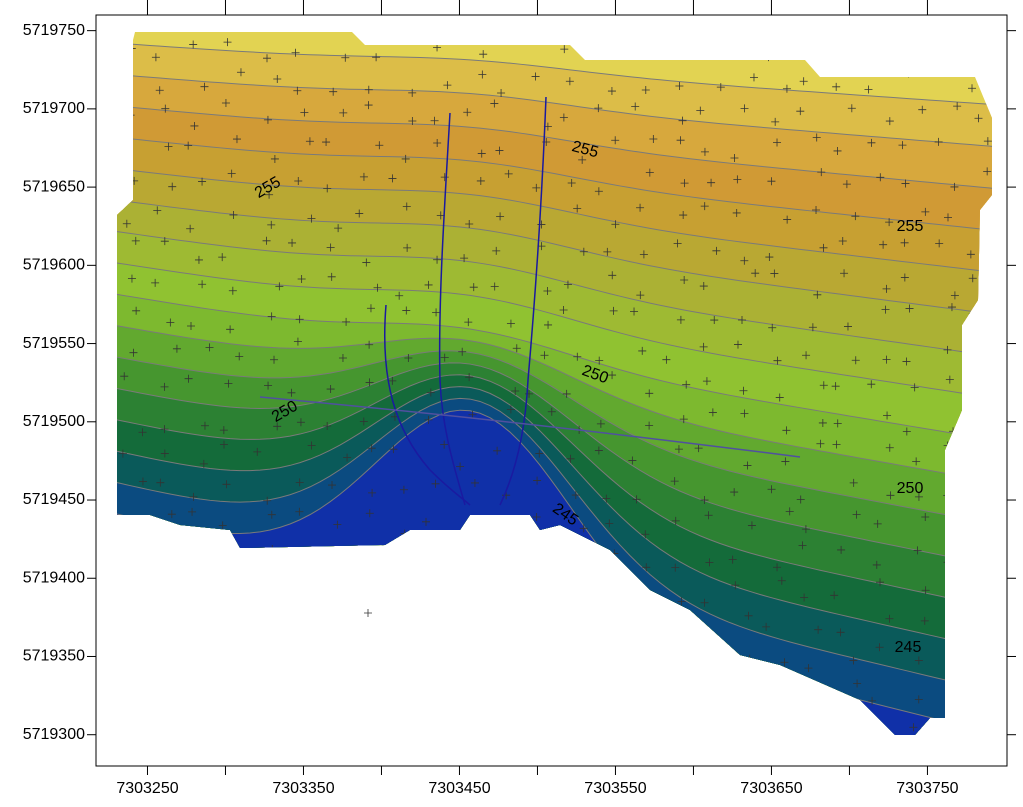 The image size is (1023, 807). Describe the element at coordinates (554, 329) in the screenshot. I see `contour-line` at that location.